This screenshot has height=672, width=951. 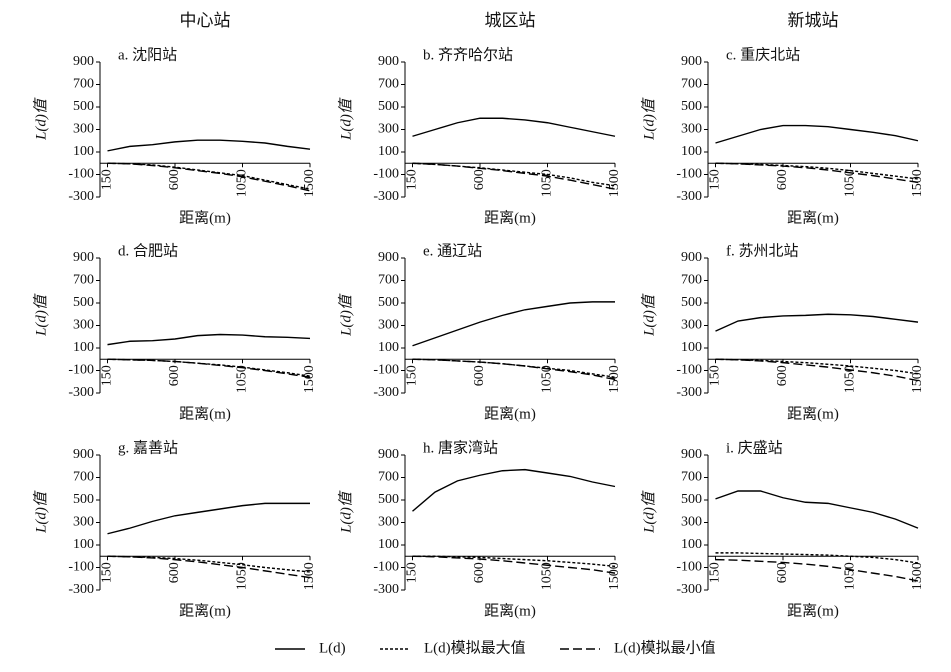 I want to click on chart-title: g. 嘉善站, so click(x=148, y=447).